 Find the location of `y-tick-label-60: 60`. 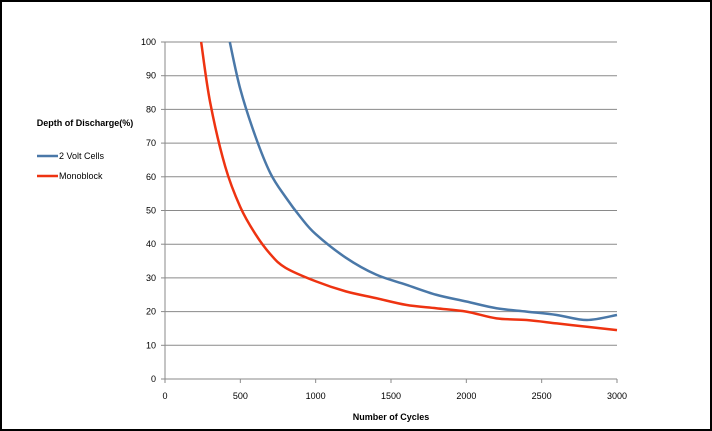

y-tick-label-60: 60 is located at coordinates (151, 177).